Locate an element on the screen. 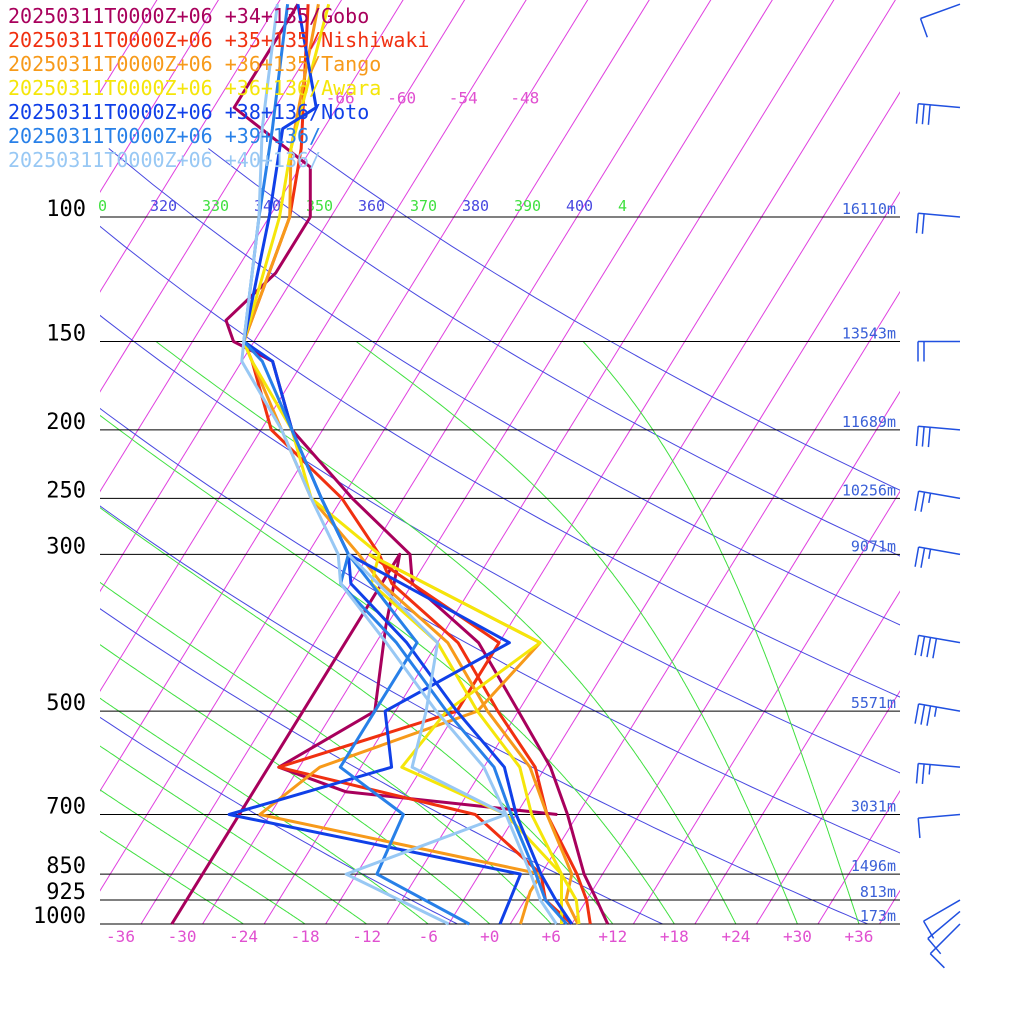  height-label: 813m is located at coordinates (878, 892).